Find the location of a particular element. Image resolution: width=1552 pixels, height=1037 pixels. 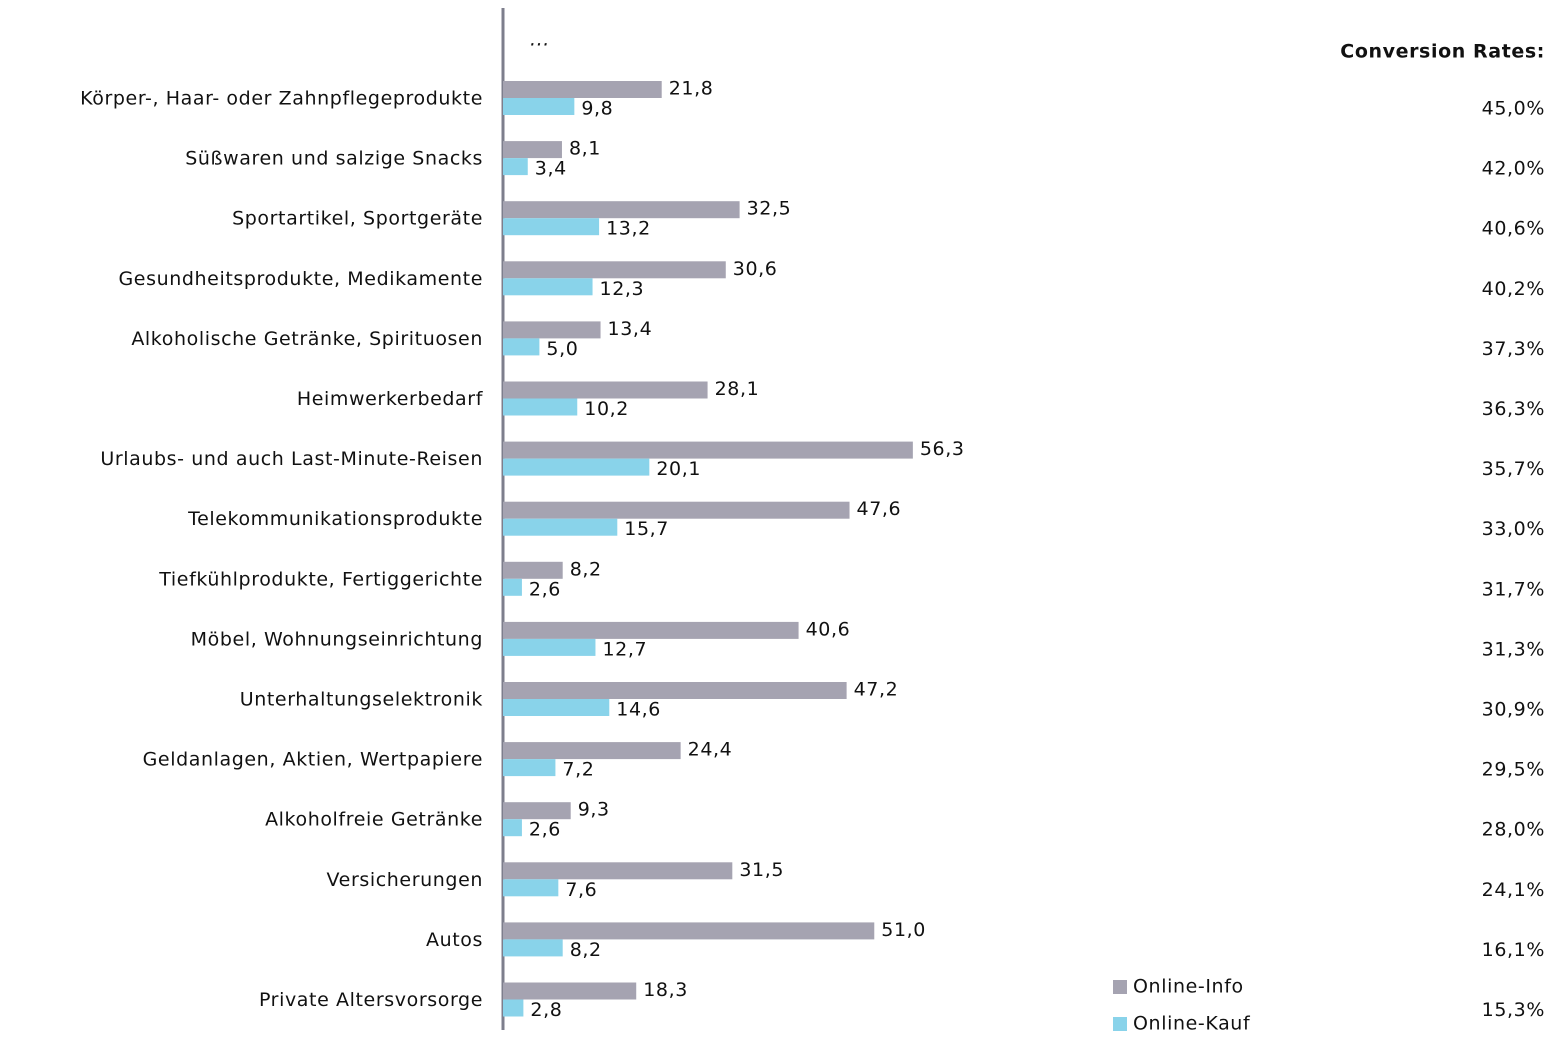

legend-label: Online-Info is located at coordinates (1188, 987).